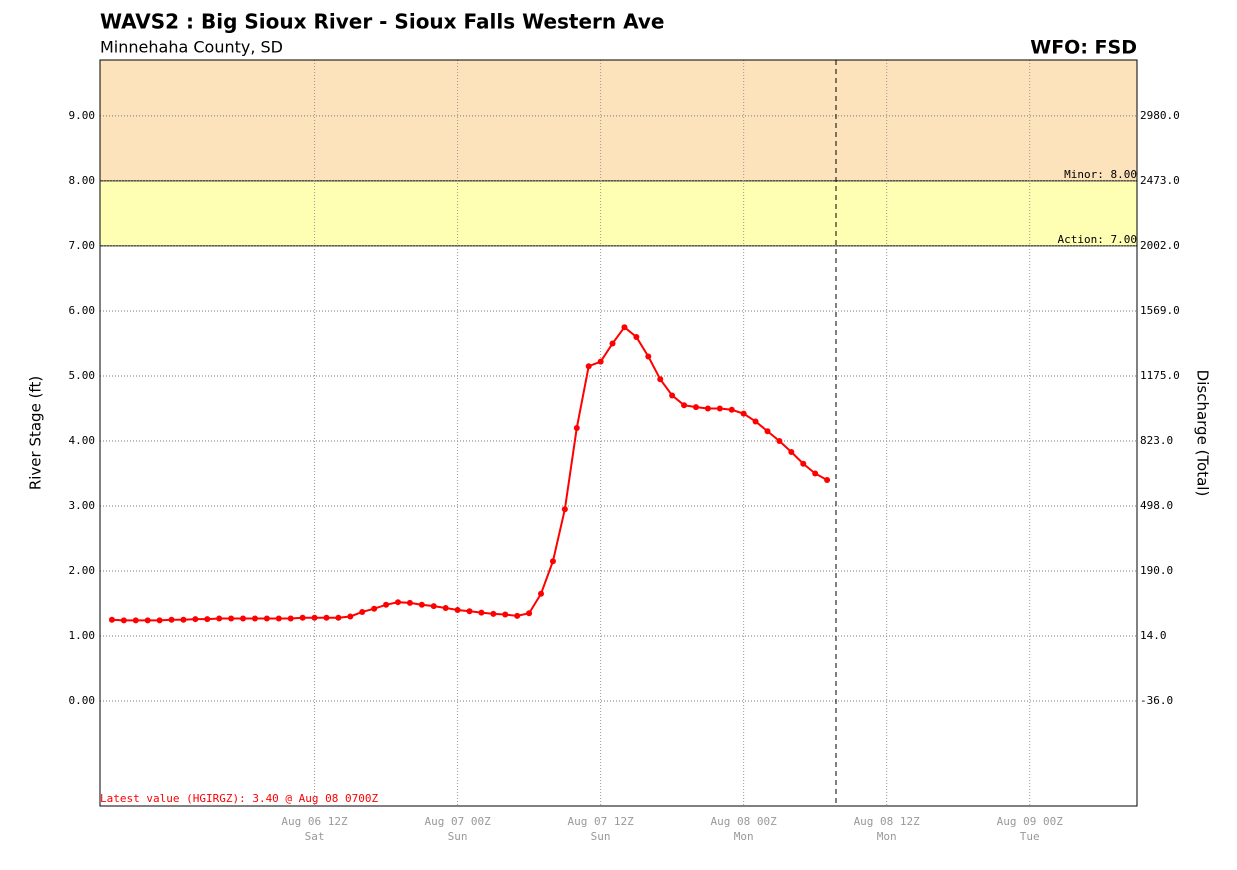  I want to click on y-tick-label: 6.00, so click(82, 310).